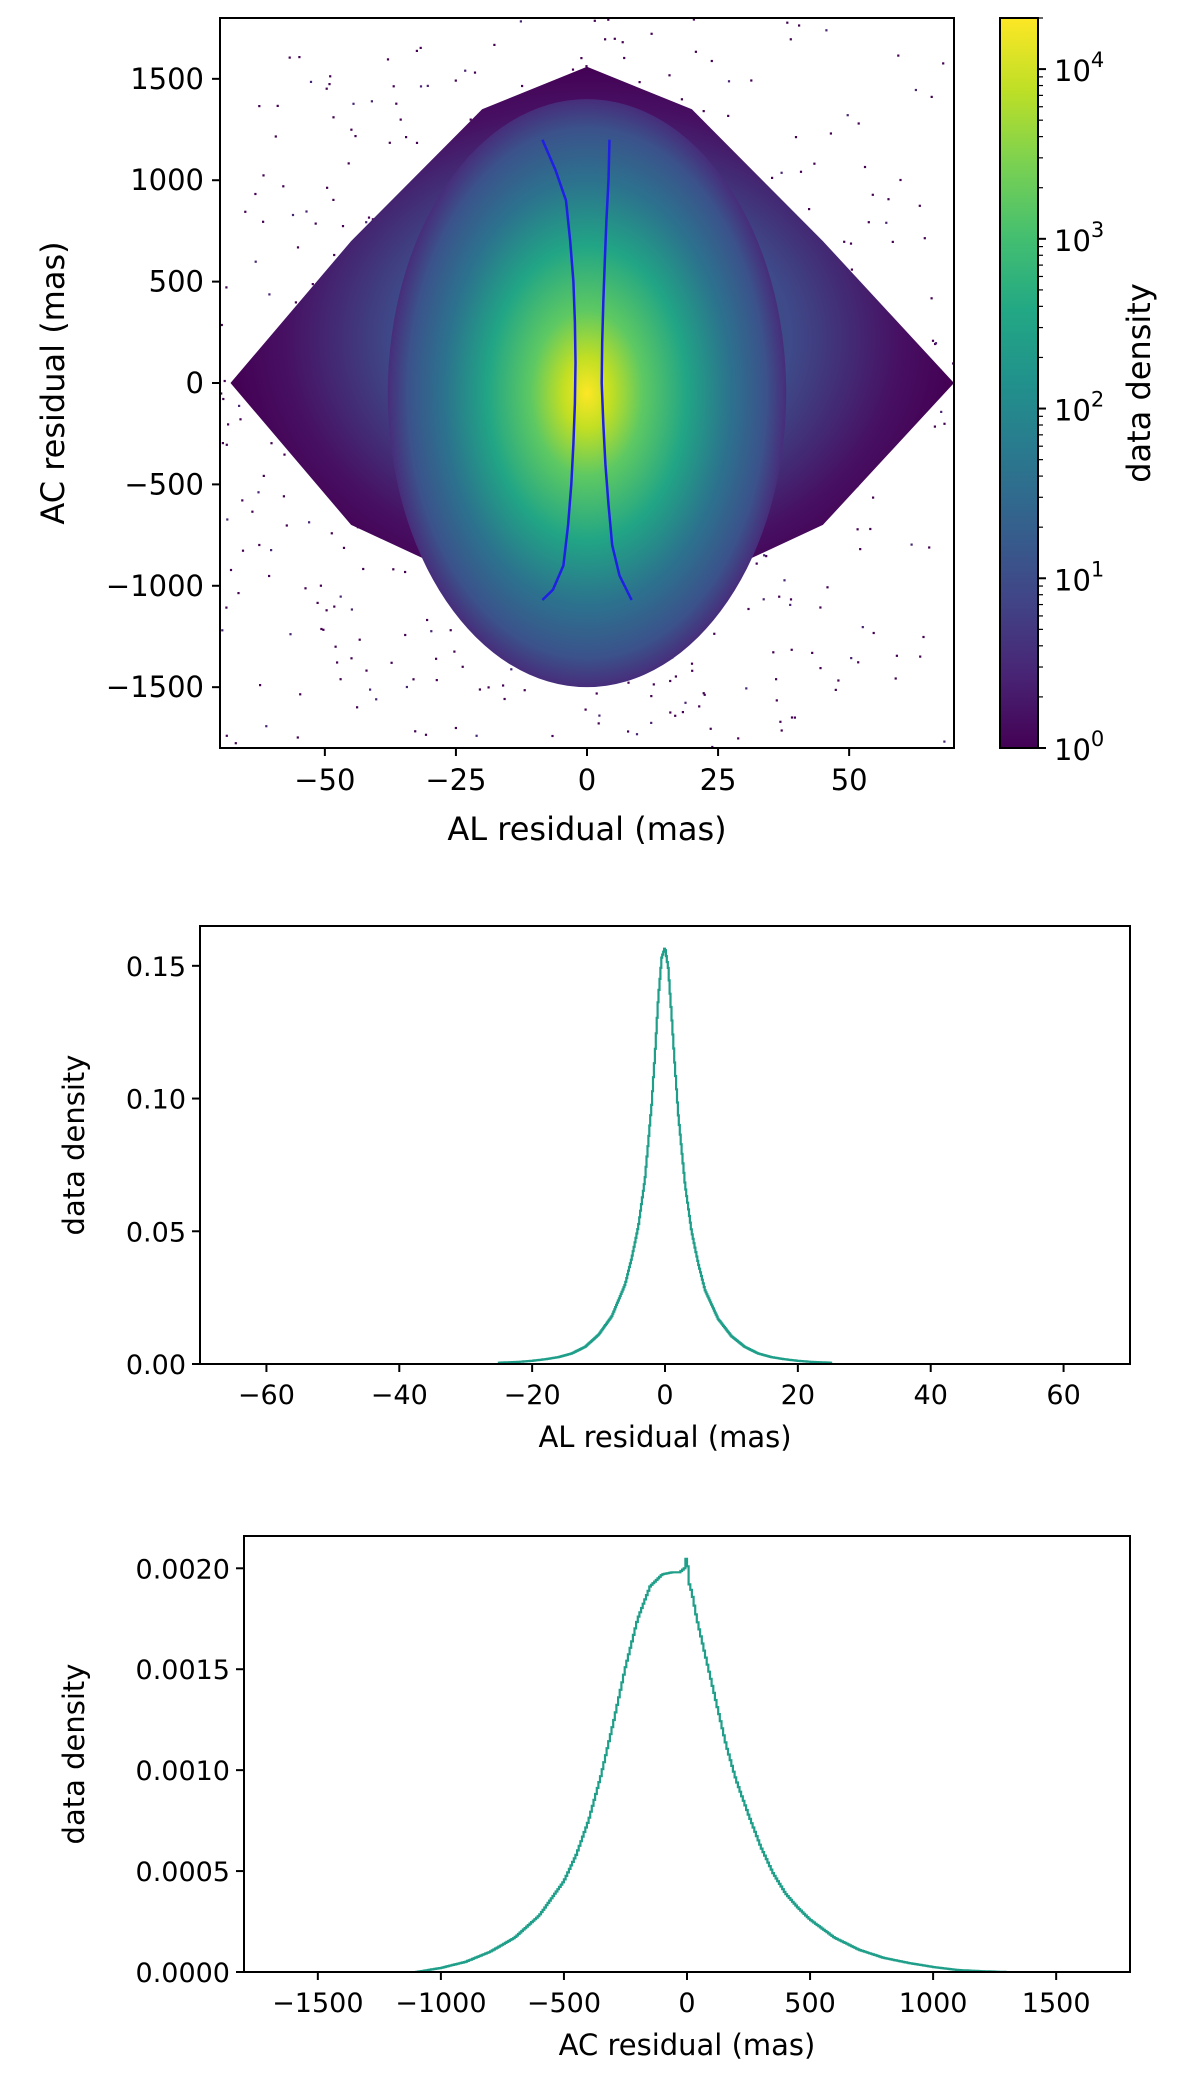 This screenshot has width=1200, height=2092. I want to click on ac-histogram-y-ticks: 0.0000 0.0005 0.0010 0.0015 0.0020, so click(190, 1771).